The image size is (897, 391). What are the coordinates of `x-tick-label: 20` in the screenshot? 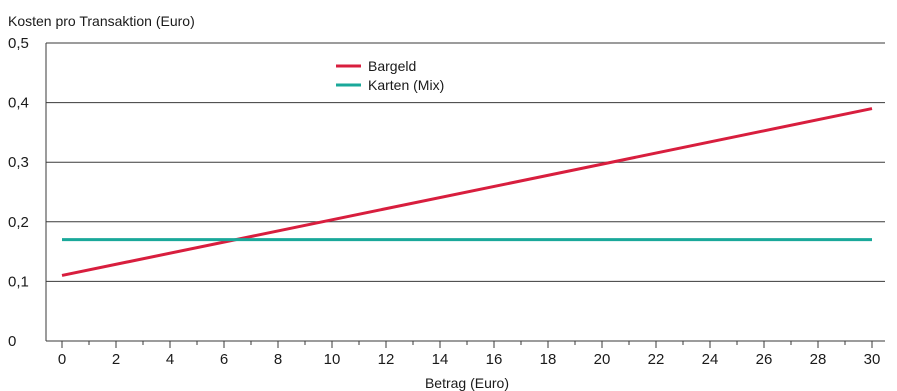 It's located at (602, 359).